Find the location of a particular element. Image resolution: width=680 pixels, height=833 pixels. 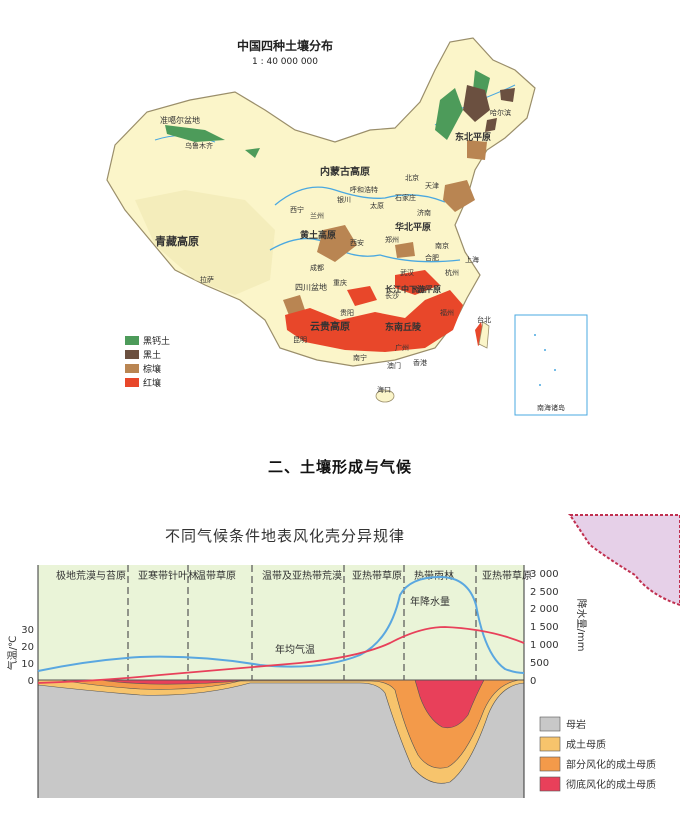

city-label: 南京 is located at coordinates (442, 245).